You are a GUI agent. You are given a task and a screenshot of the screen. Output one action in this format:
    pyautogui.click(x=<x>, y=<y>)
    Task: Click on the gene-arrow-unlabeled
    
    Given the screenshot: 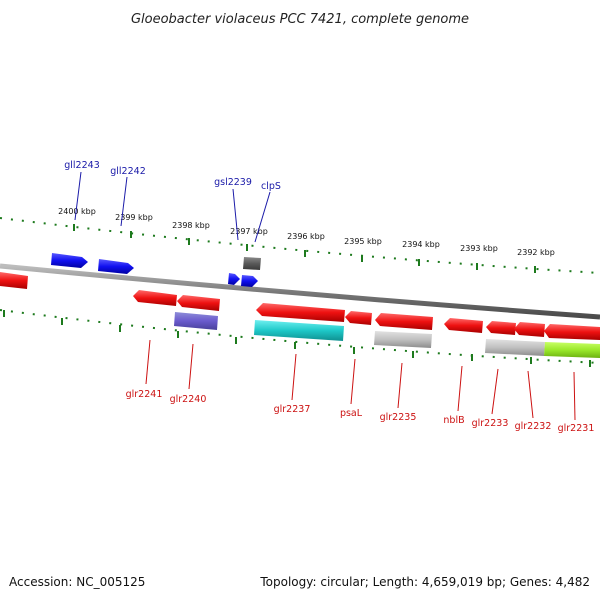 What is the action you would take?
    pyautogui.click(x=234, y=279)
    